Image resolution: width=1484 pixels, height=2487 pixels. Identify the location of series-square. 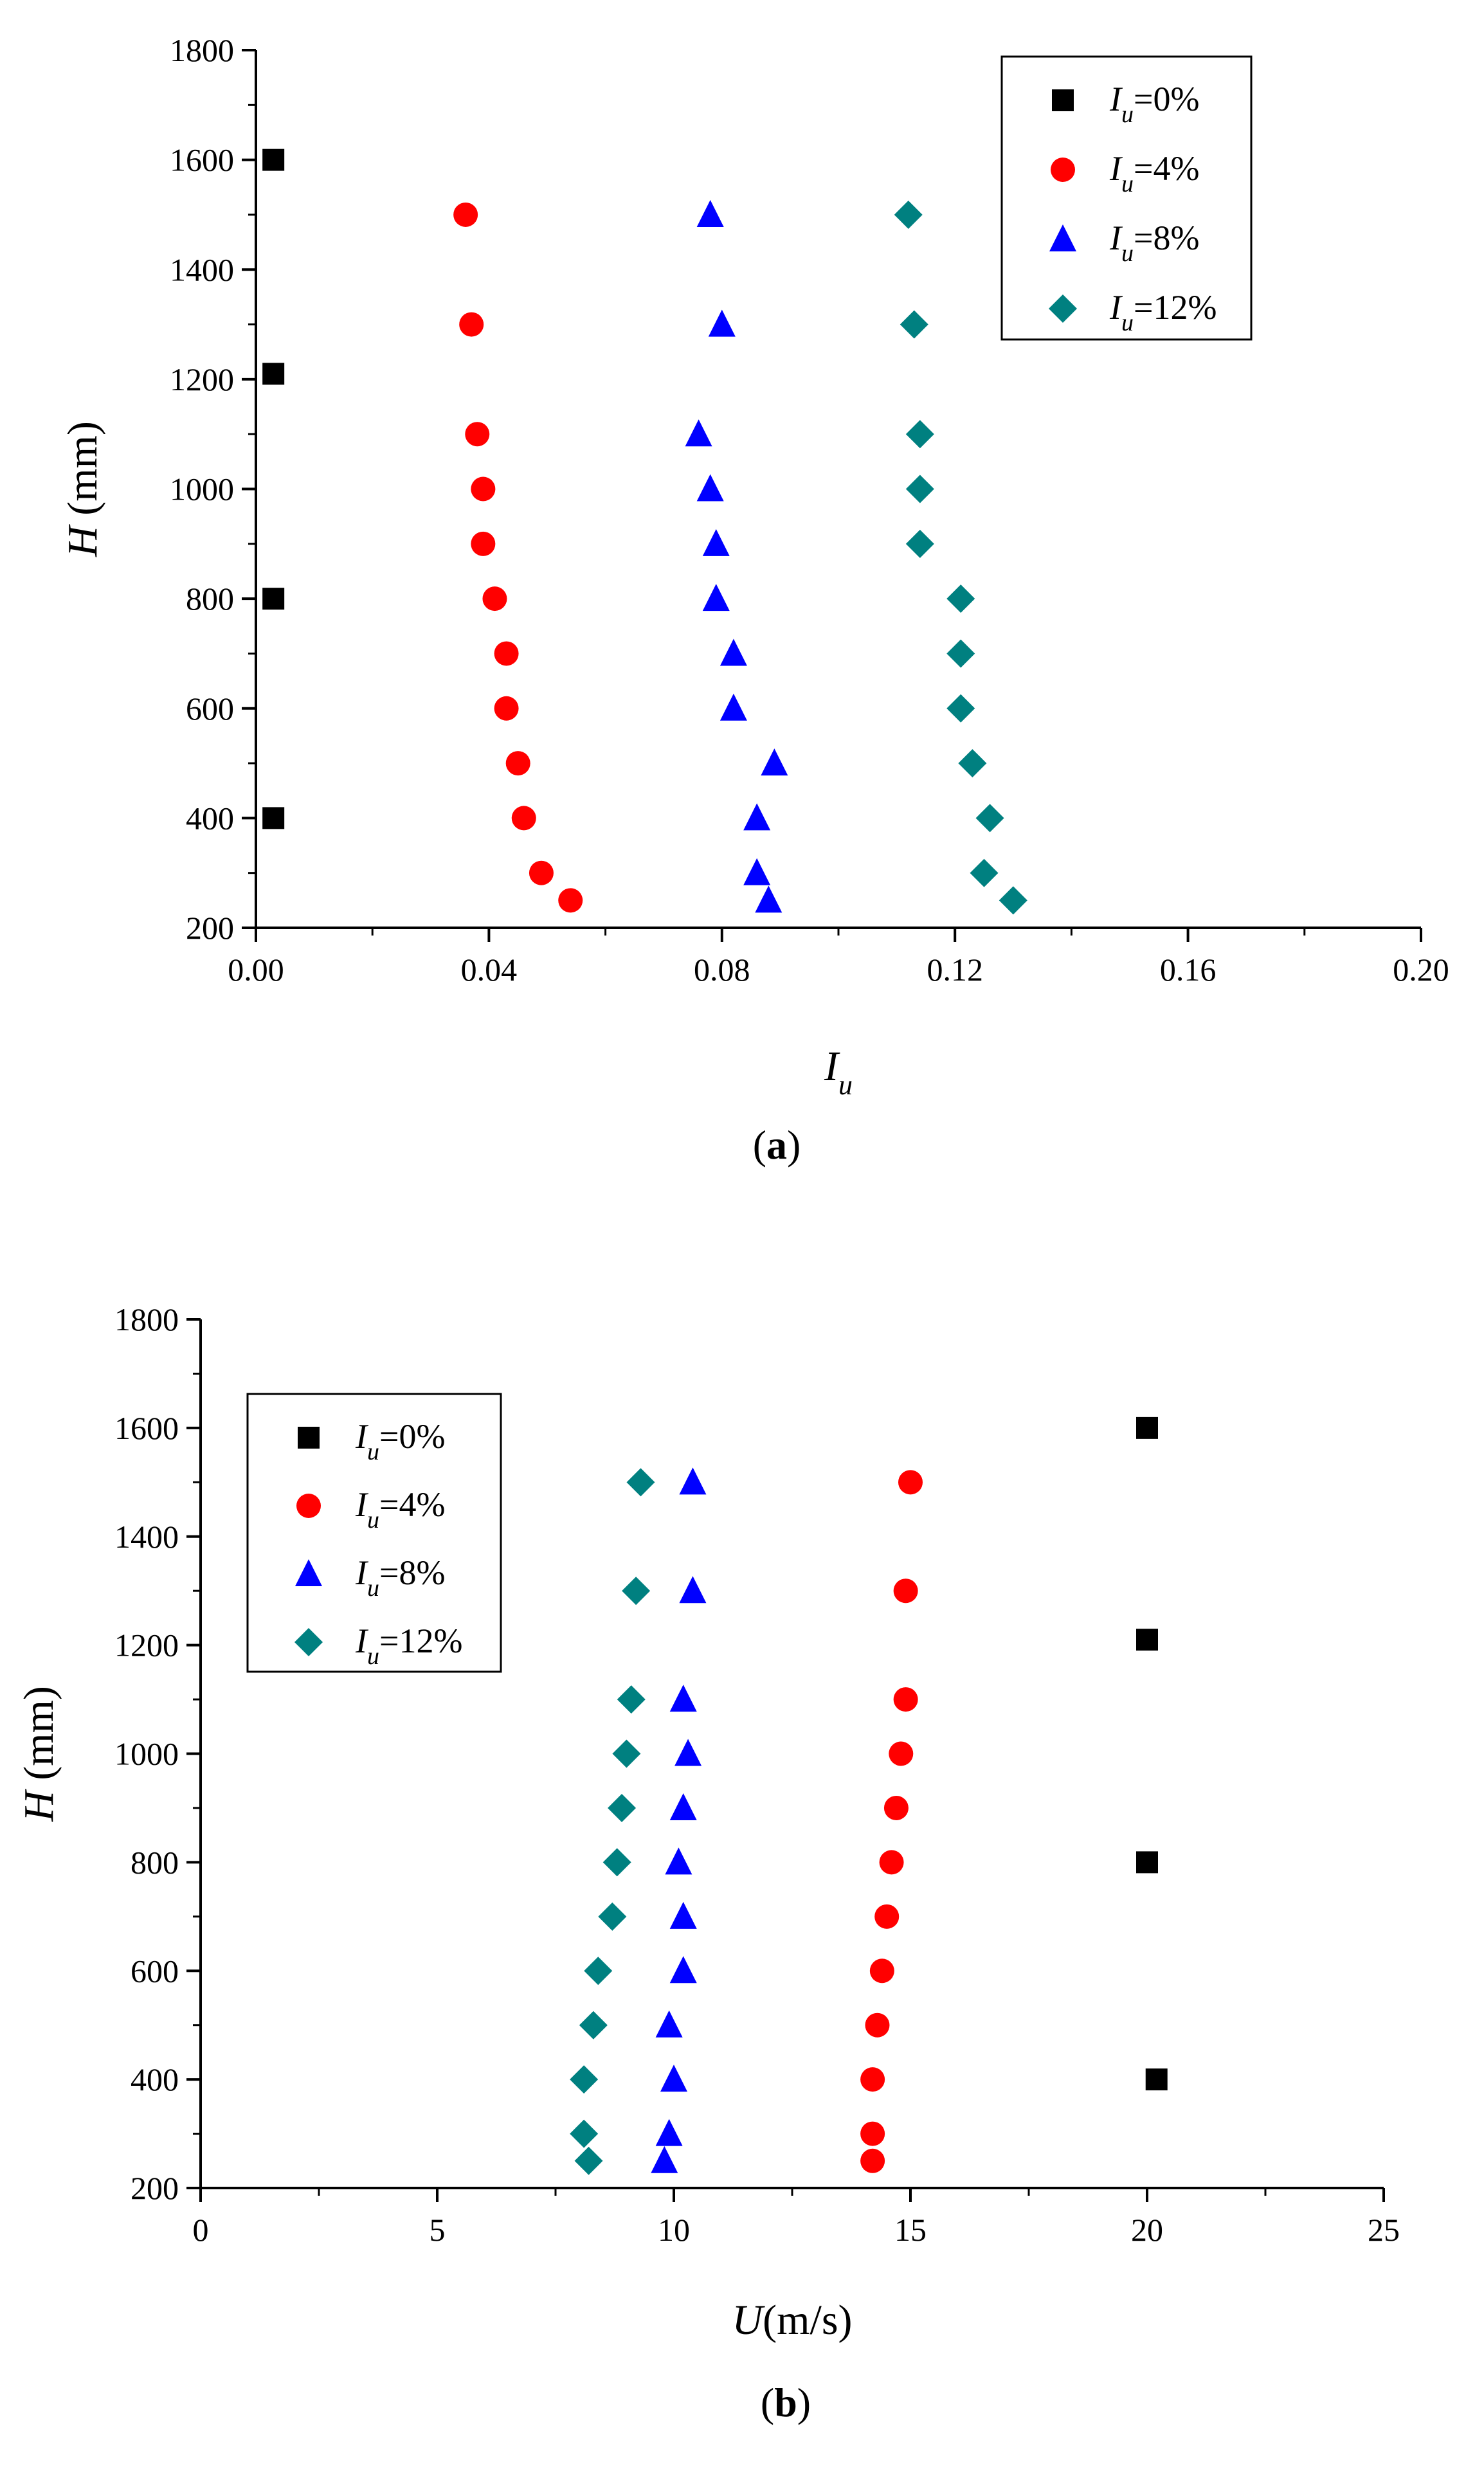
(1152, 1754).